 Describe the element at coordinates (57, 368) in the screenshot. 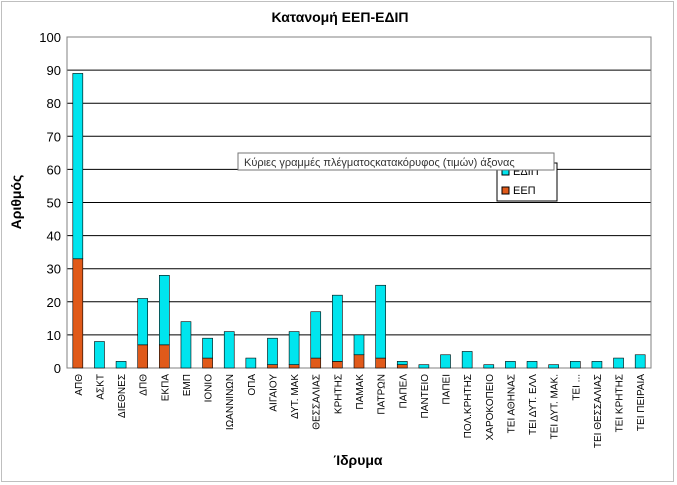

I see `y-tick-label: 0` at that location.